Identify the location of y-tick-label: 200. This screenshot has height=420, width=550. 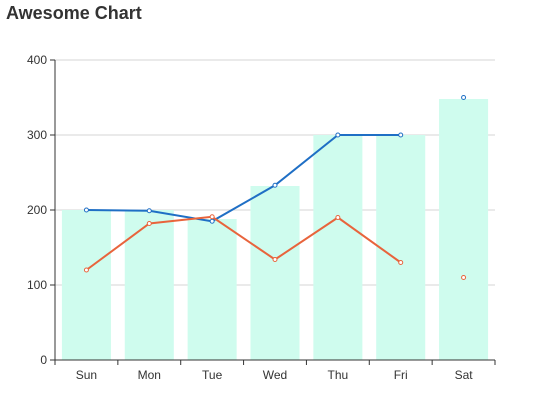
(37, 210).